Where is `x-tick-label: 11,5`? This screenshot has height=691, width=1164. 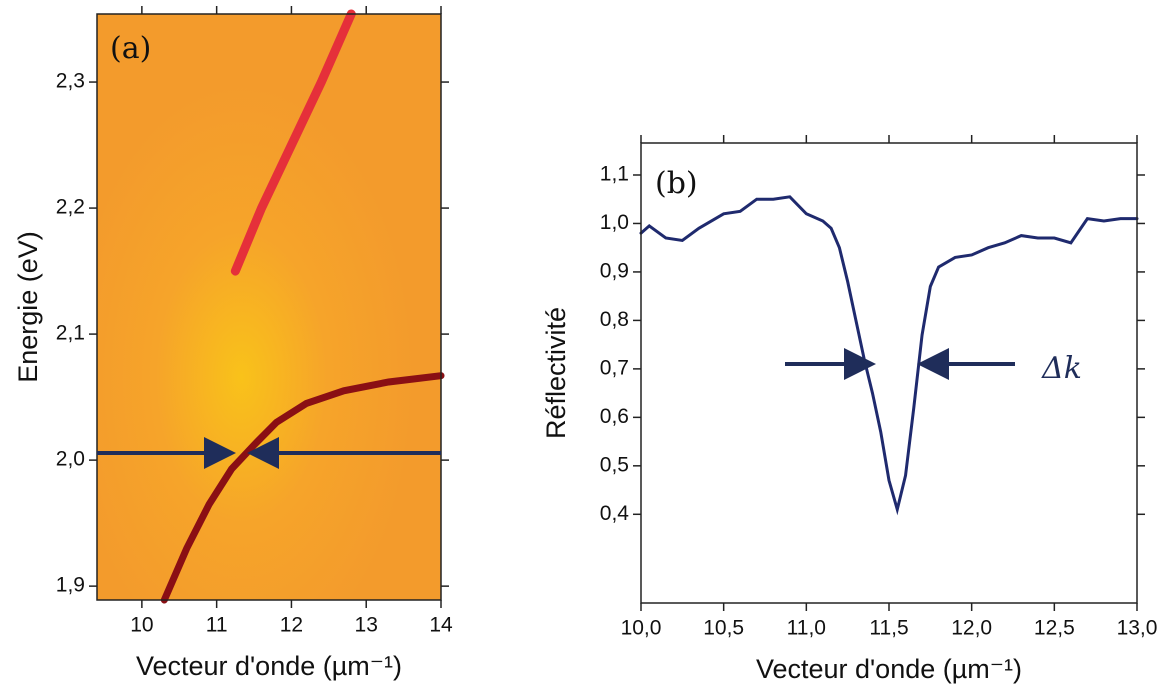 x-tick-label: 11,5 is located at coordinates (888, 628).